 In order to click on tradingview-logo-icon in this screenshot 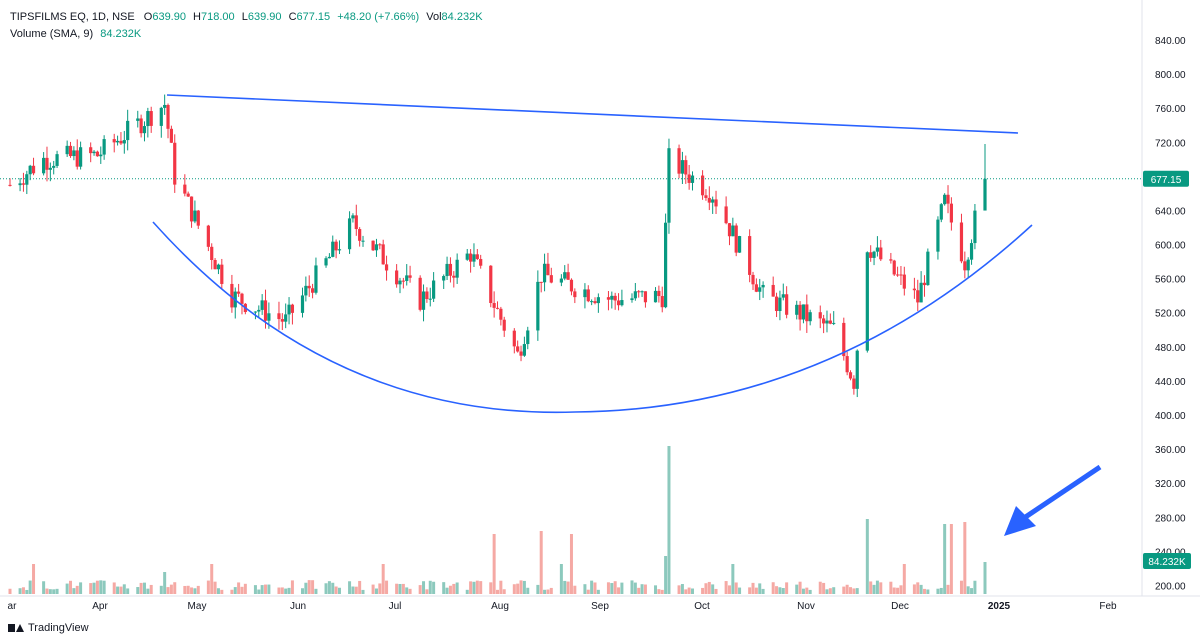, I will do `click(16, 628)`.